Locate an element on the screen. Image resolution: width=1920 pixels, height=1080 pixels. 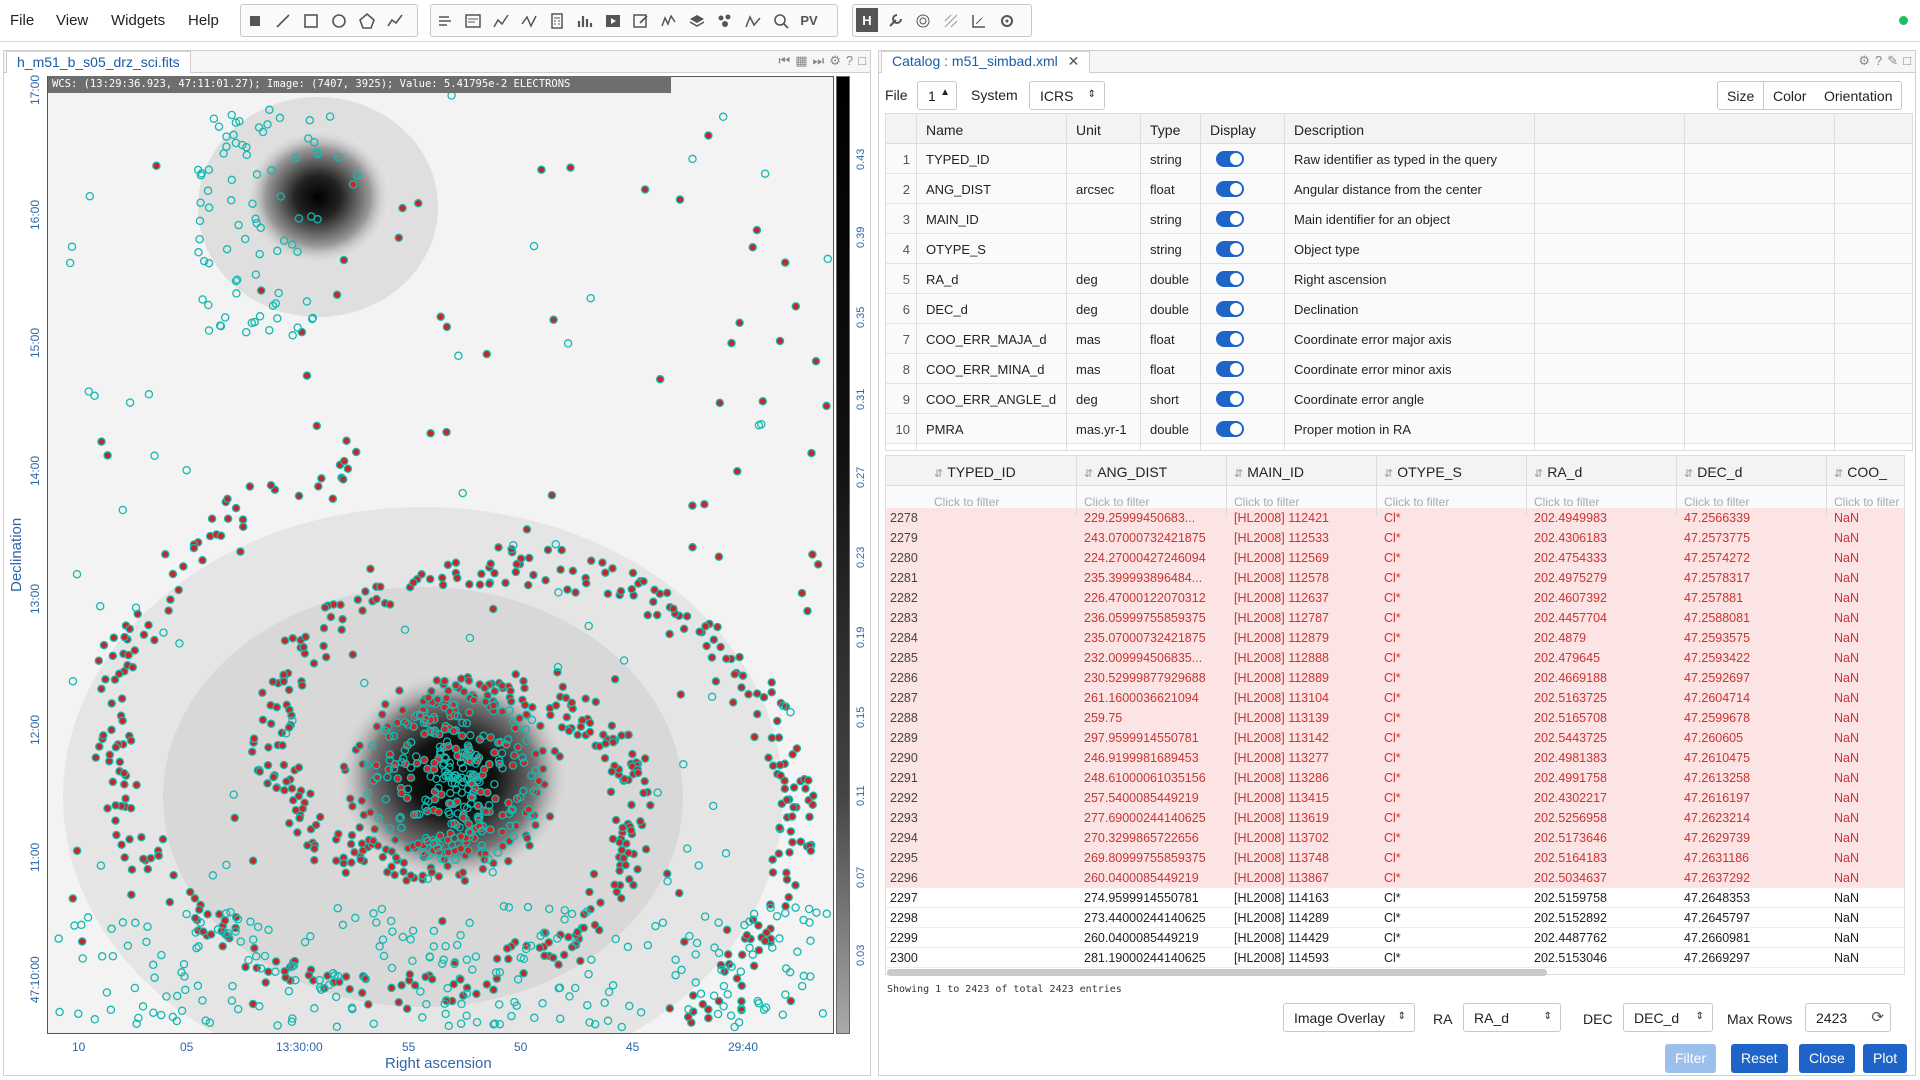
header-list-icon is located at coordinates (445, 20).